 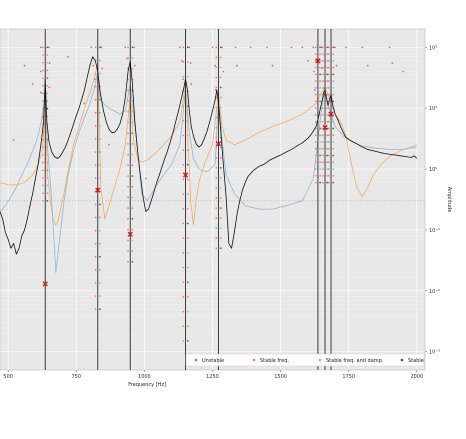 I want to click on legend-marker, so click(x=196, y=360).